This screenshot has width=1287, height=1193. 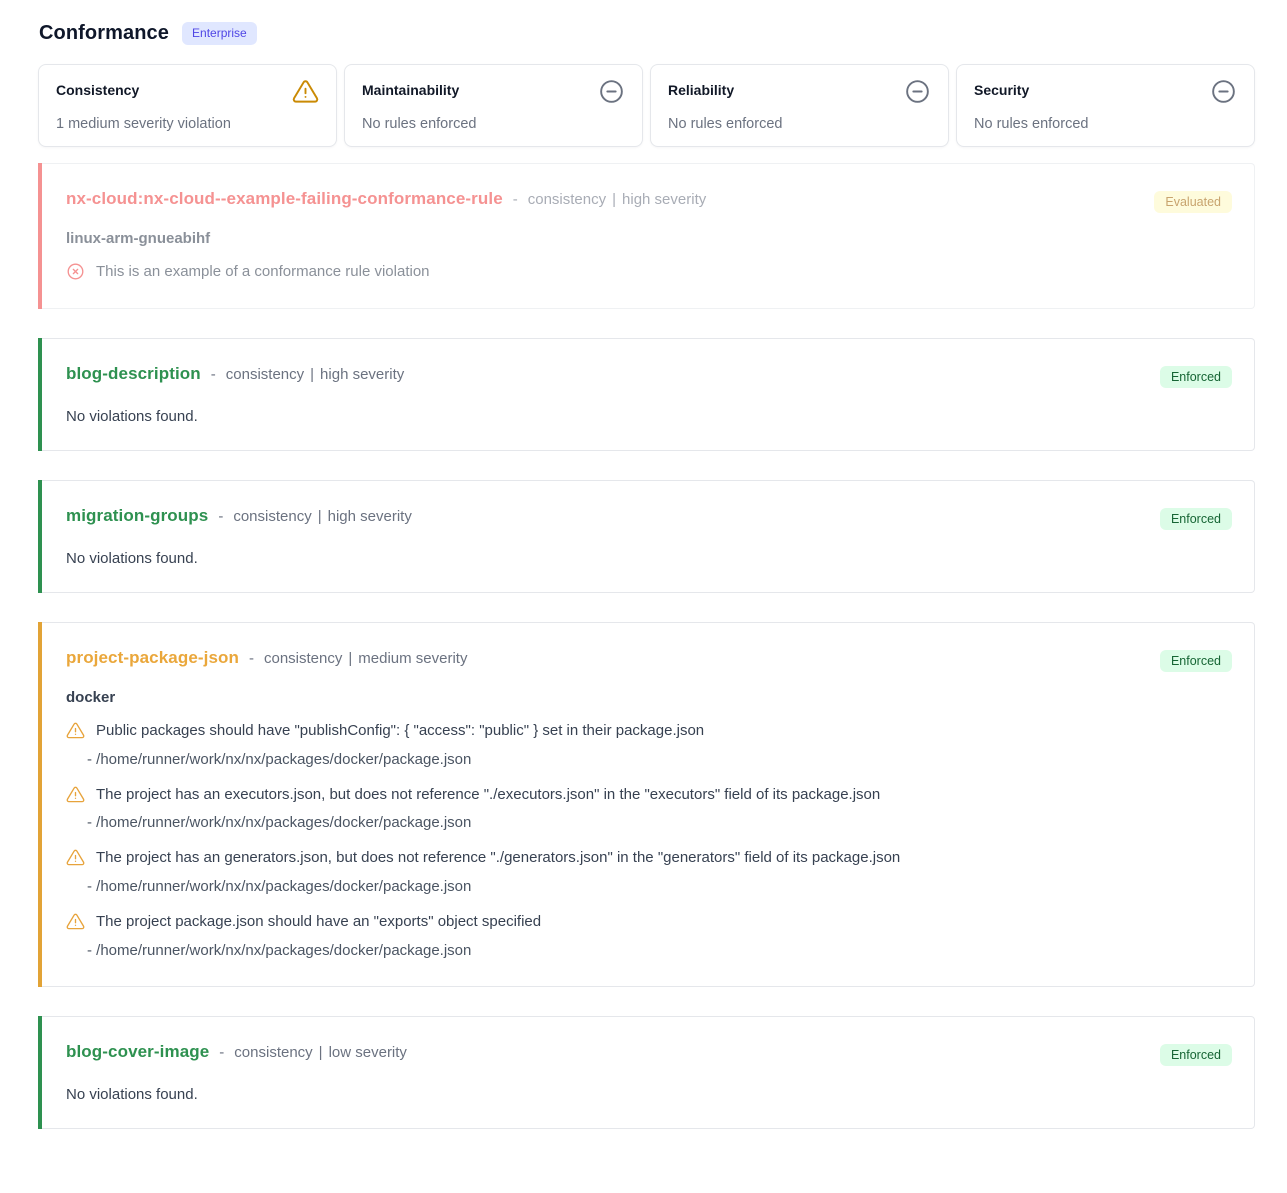 I want to click on enterprise-badge: Enterprise, so click(x=219, y=33).